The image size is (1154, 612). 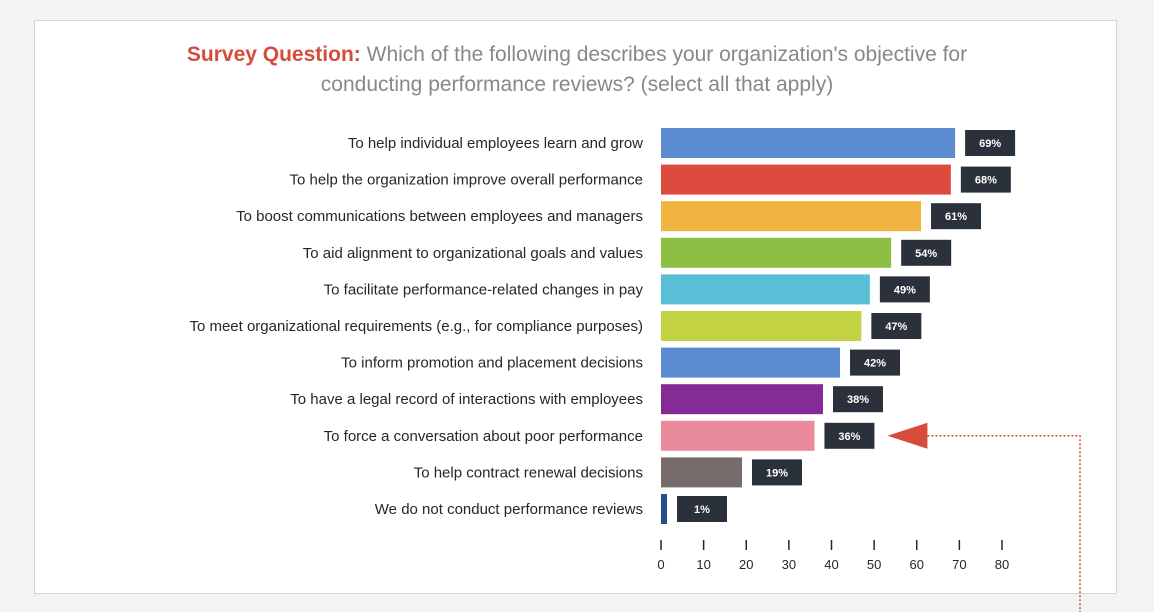 What do you see at coordinates (874, 564) in the screenshot?
I see `x-tick-label: 50` at bounding box center [874, 564].